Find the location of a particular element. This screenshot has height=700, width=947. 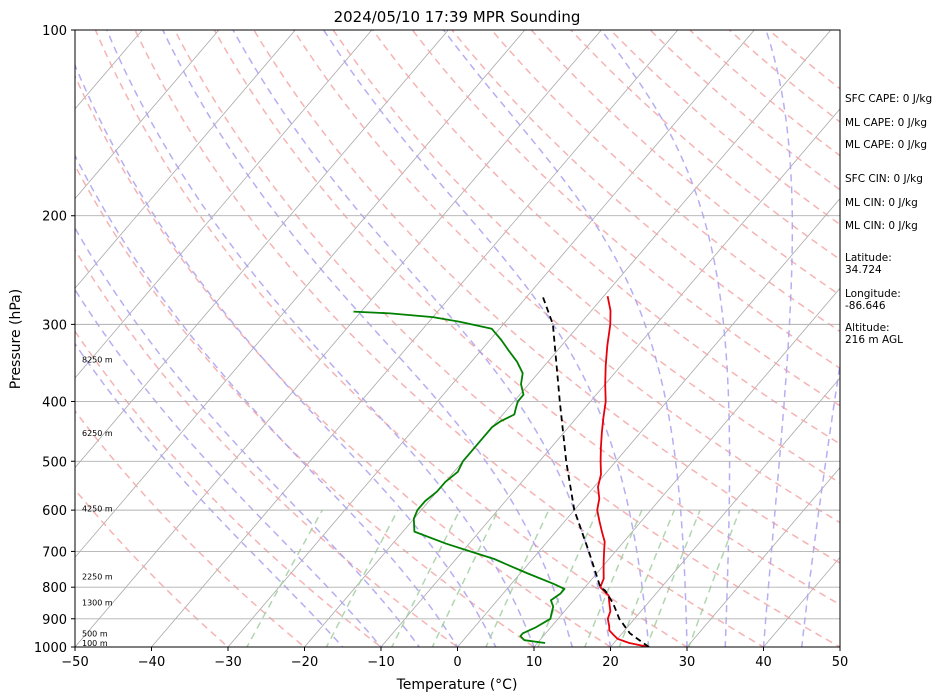

dewpoint-line is located at coordinates (459, 477).